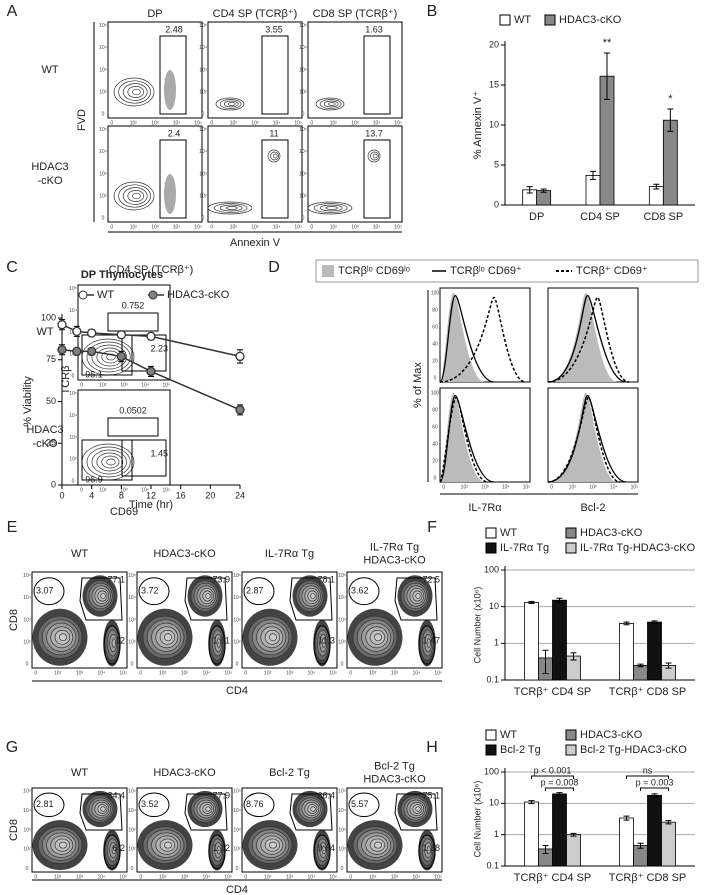 This screenshot has width=704, height=895. Describe the element at coordinates (255, 14) in the screenshot. I see `column-header: CD4 SP (TCRβ⁺)` at that location.